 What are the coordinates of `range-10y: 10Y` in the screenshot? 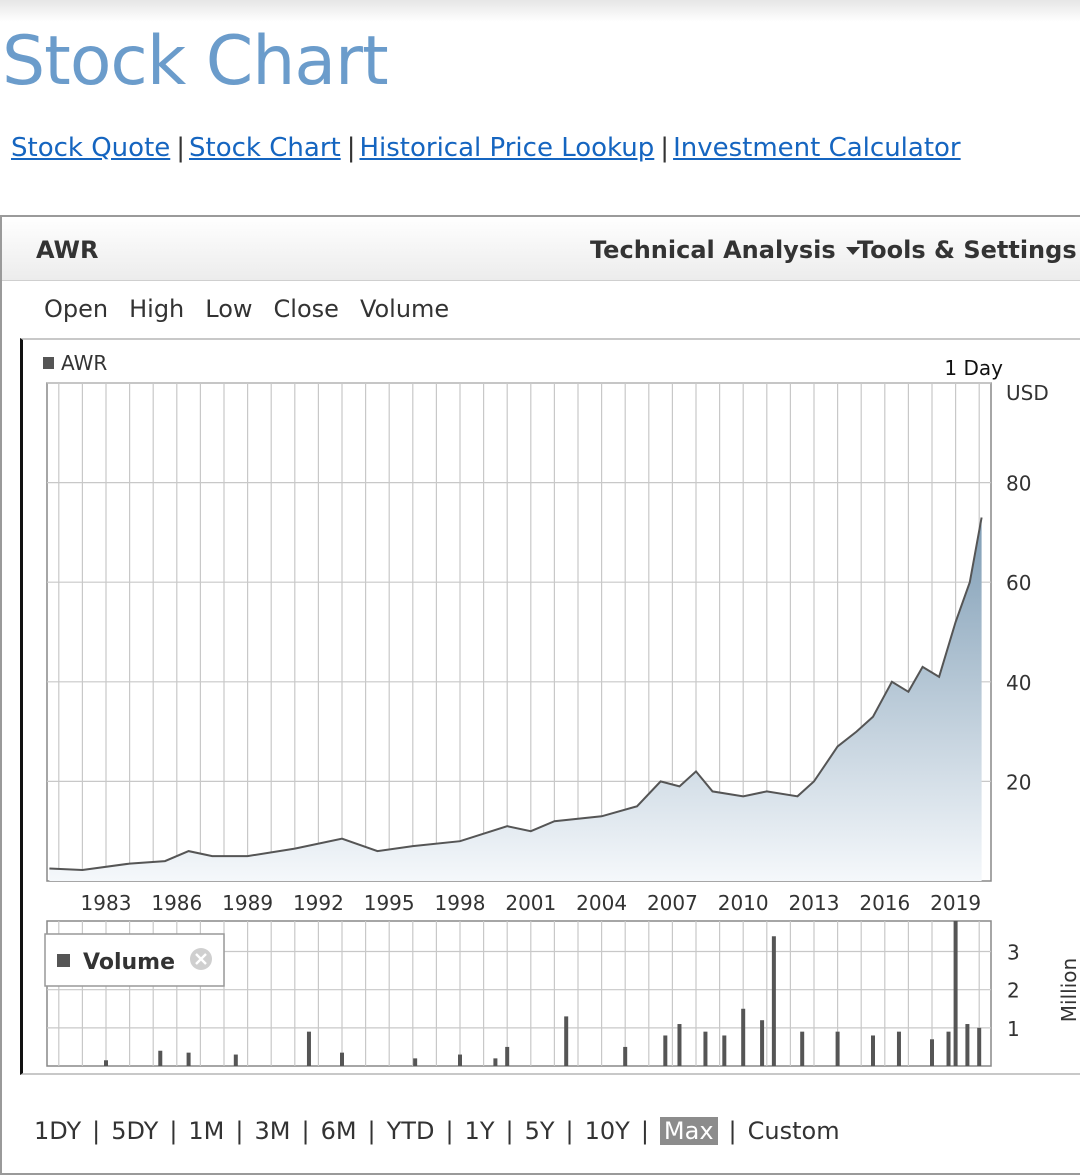 It's located at (607, 1131).